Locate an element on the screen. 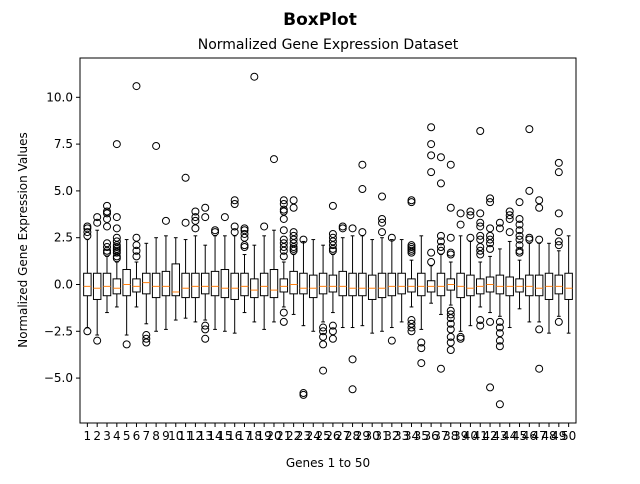 This screenshot has width=640, height=484. x-tick-label: 1 is located at coordinates (88, 436).